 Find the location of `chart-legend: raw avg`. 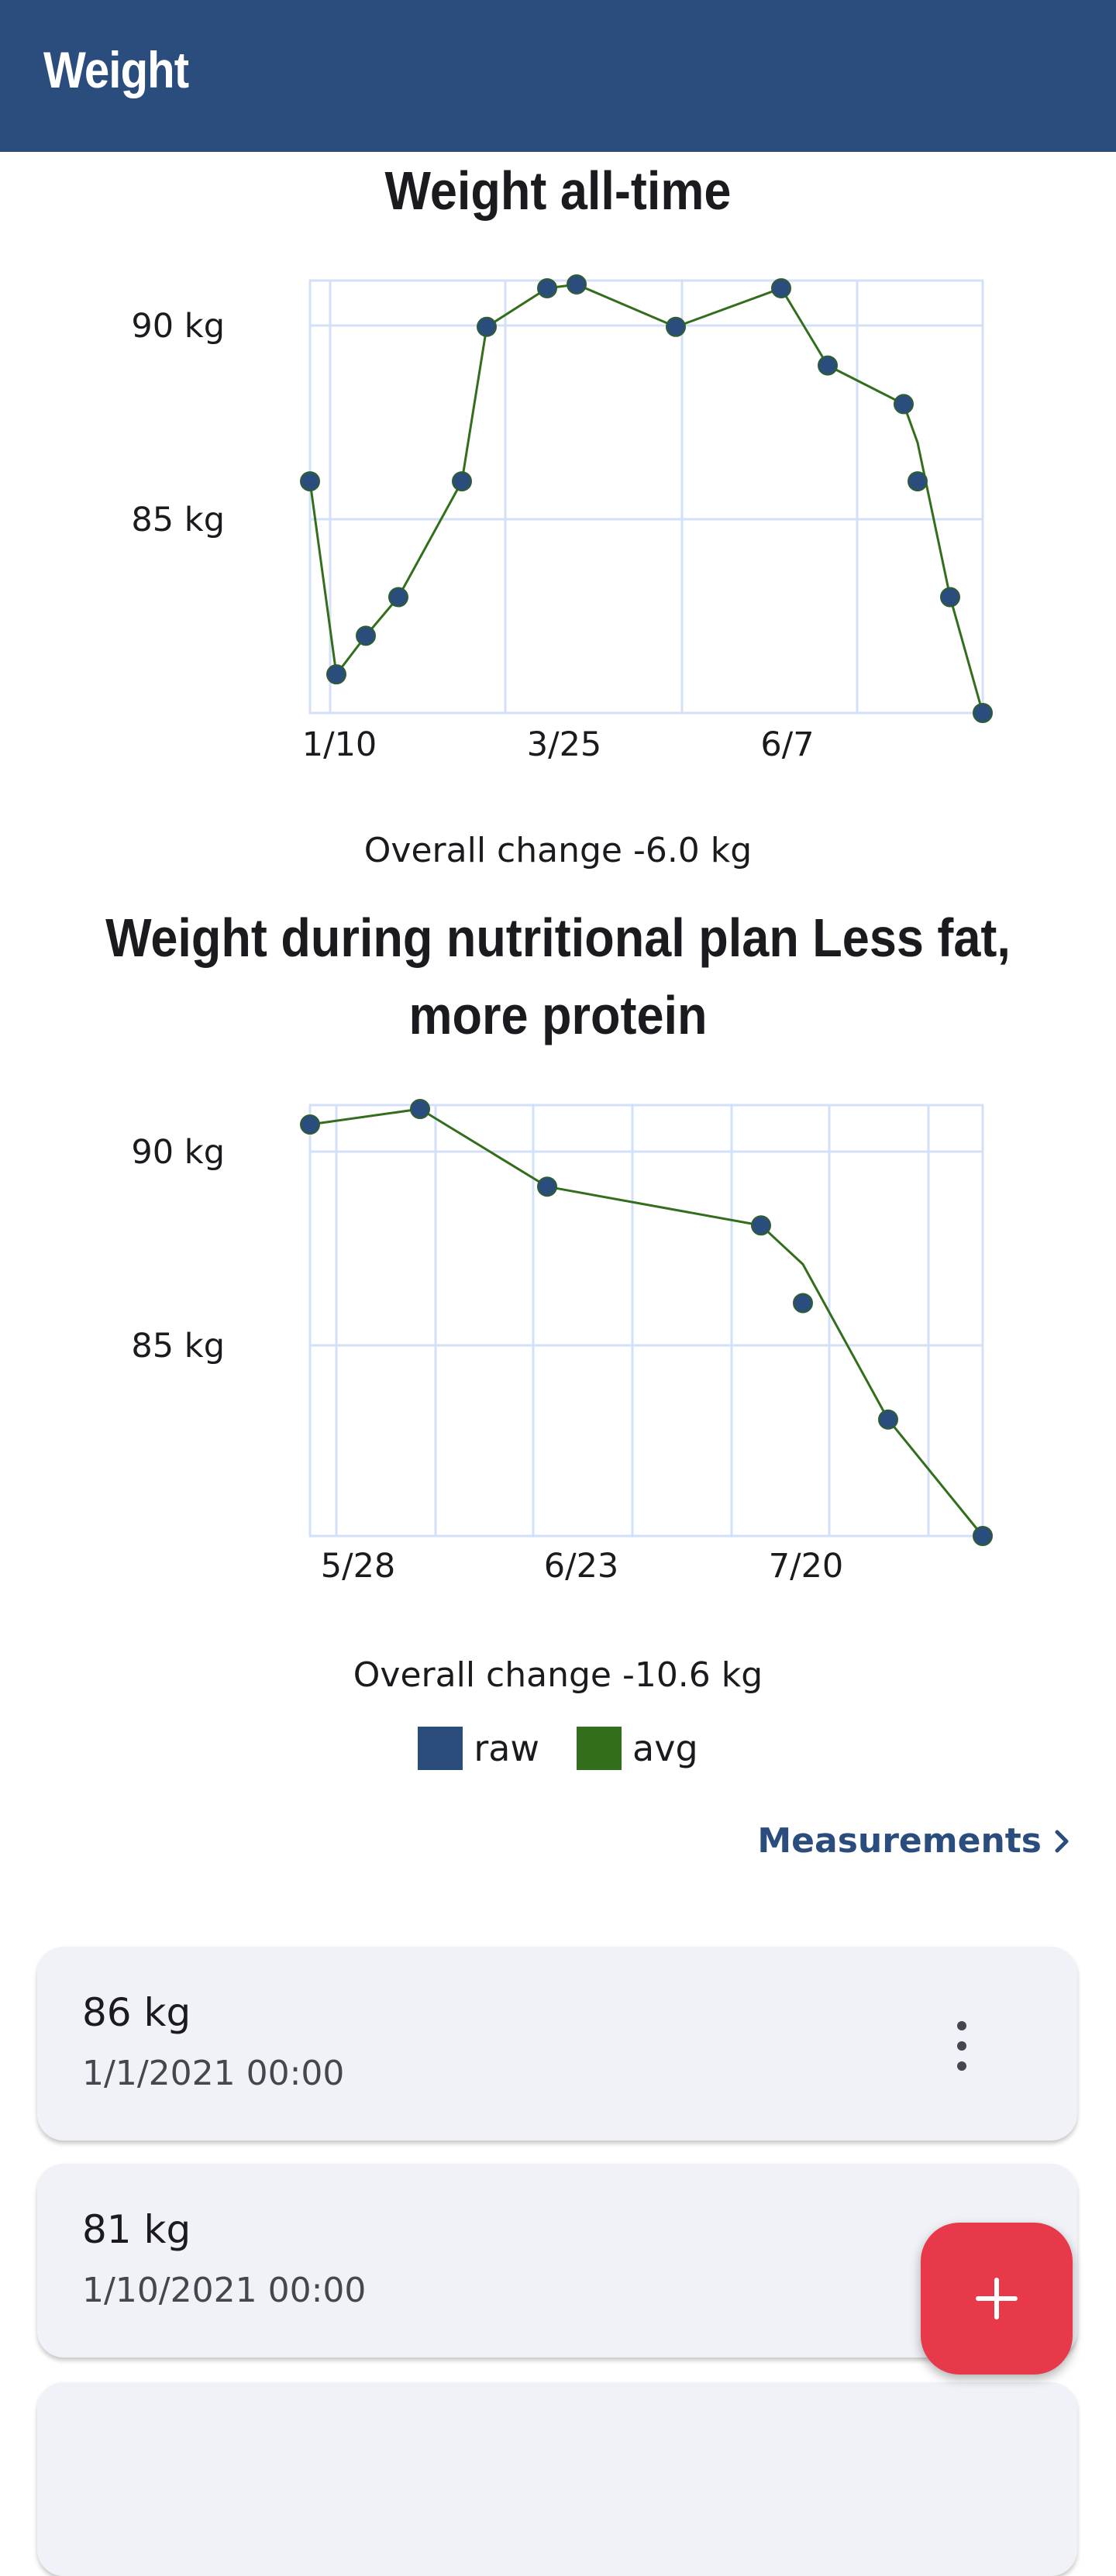

chart-legend: raw avg is located at coordinates (558, 1748).